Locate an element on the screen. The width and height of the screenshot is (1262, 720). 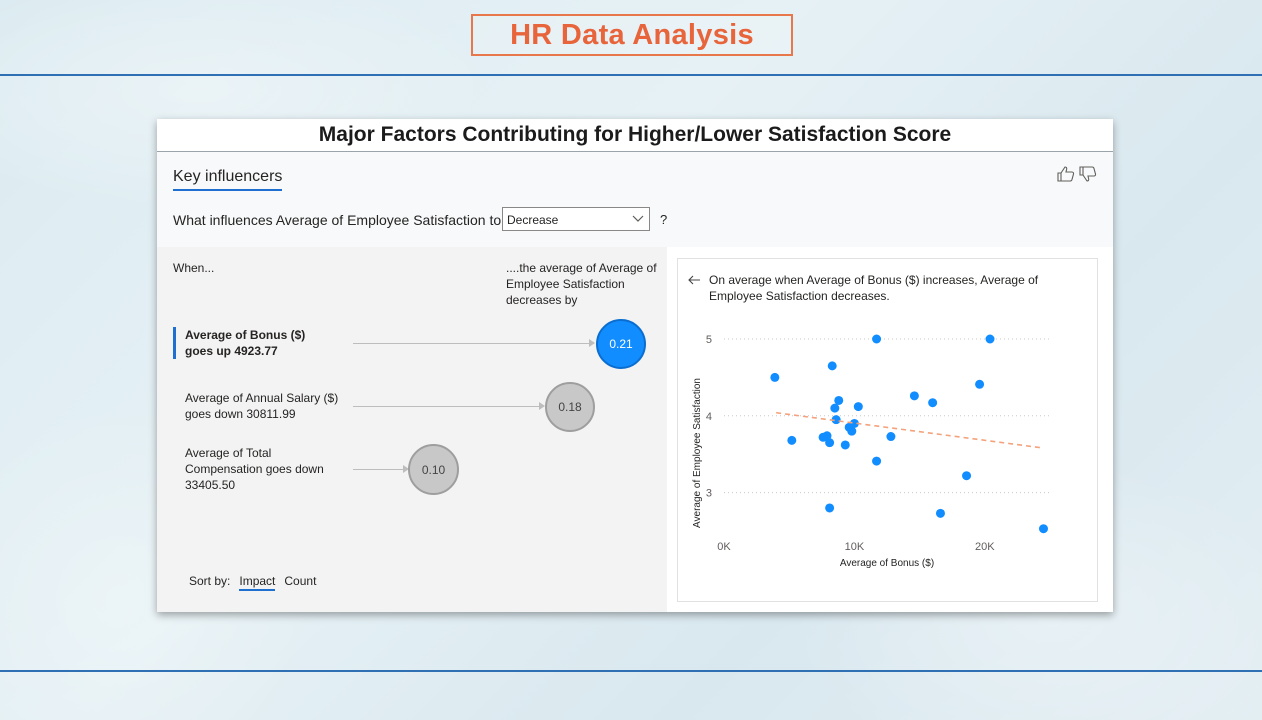
y-axis-title: Average of Employee Satisfaction is located at coordinates (697, 453).